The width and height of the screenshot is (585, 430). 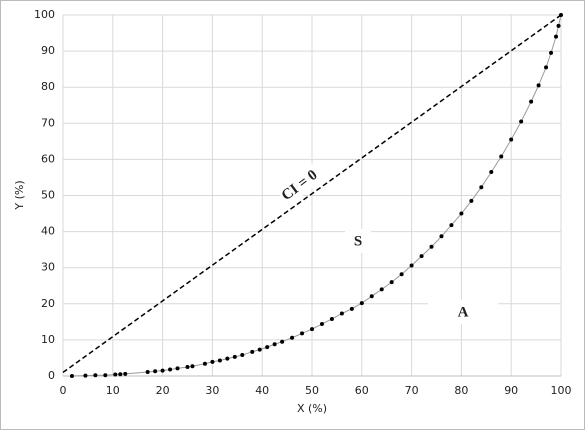 I want to click on x-tick-label: 20, so click(x=163, y=390).